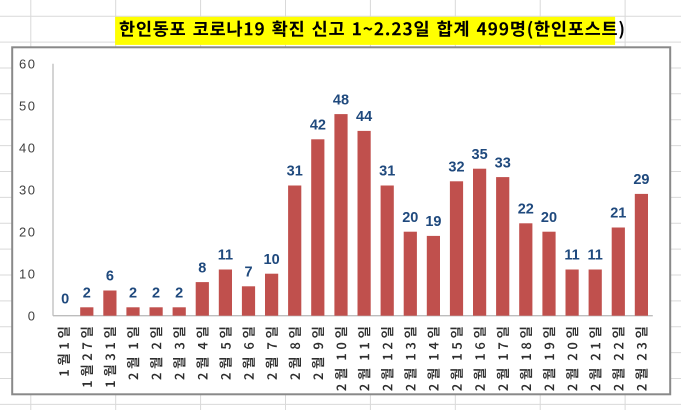 The width and height of the screenshot is (681, 415). I want to click on svg-text: 22, so click(526, 210).